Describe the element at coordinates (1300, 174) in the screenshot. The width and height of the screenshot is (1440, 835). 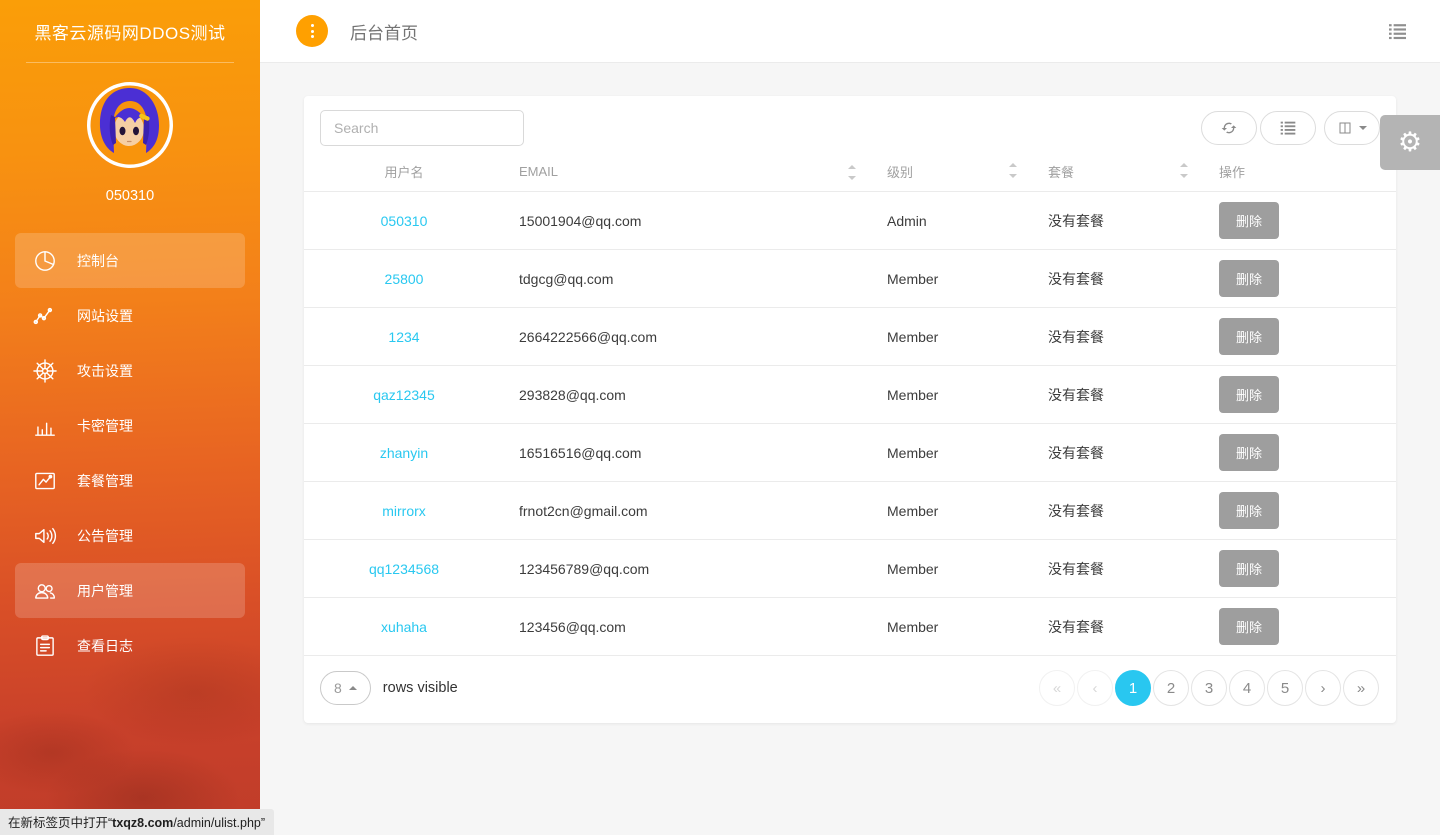
I see `table-header-cell: 操作` at that location.